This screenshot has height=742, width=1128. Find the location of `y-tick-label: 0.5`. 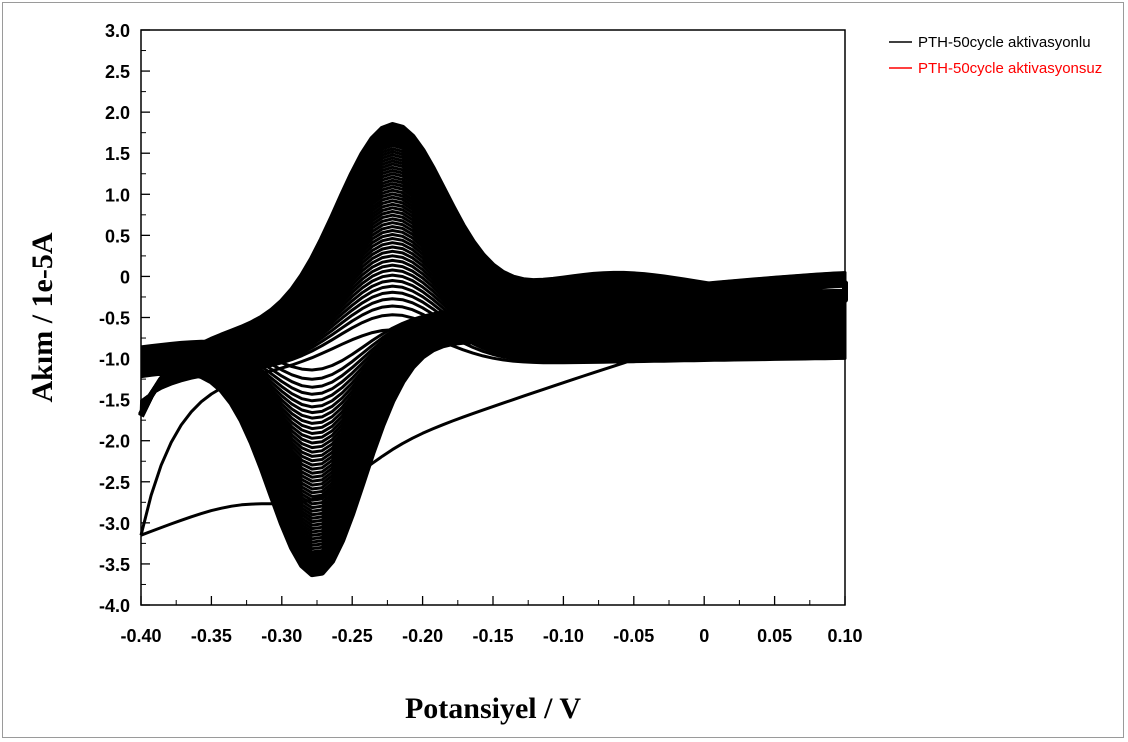

y-tick-label: 0.5 is located at coordinates (117, 236).